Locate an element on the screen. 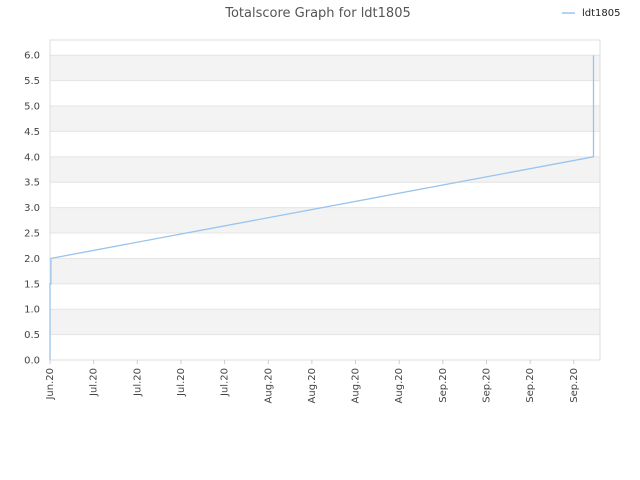 This screenshot has width=640, height=480. y-tick-label: 1.5 is located at coordinates (32, 284).